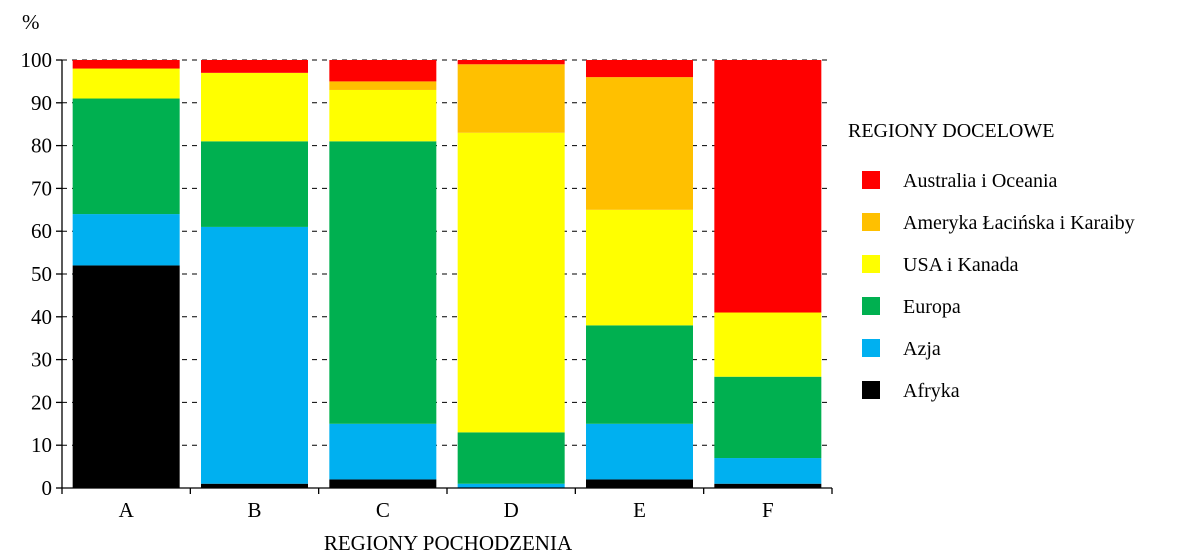  I want to click on legend-swatch-usa-i-kanada, so click(871, 264).